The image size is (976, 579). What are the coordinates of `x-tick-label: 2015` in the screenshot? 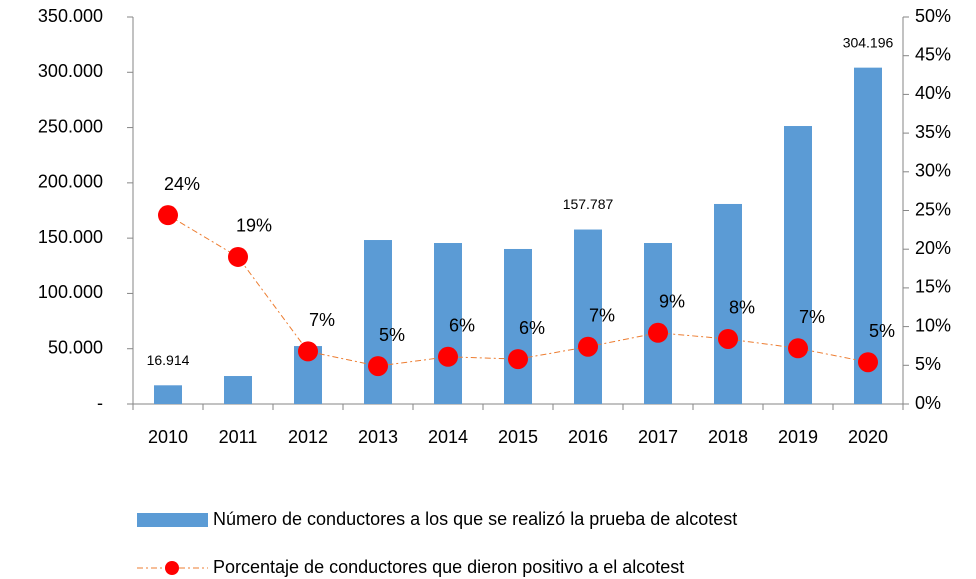 It's located at (518, 437).